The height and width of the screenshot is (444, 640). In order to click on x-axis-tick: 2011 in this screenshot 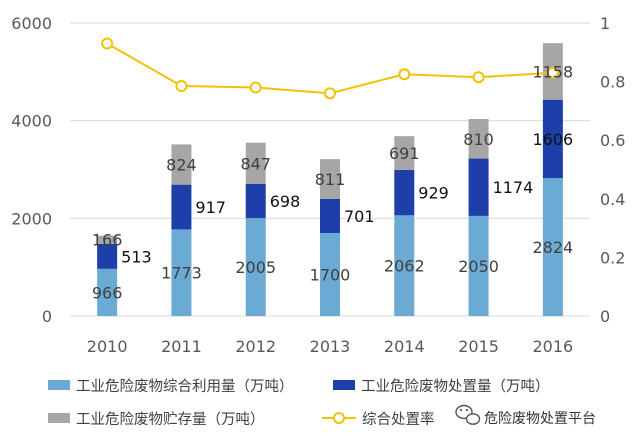, I will do `click(181, 346)`.